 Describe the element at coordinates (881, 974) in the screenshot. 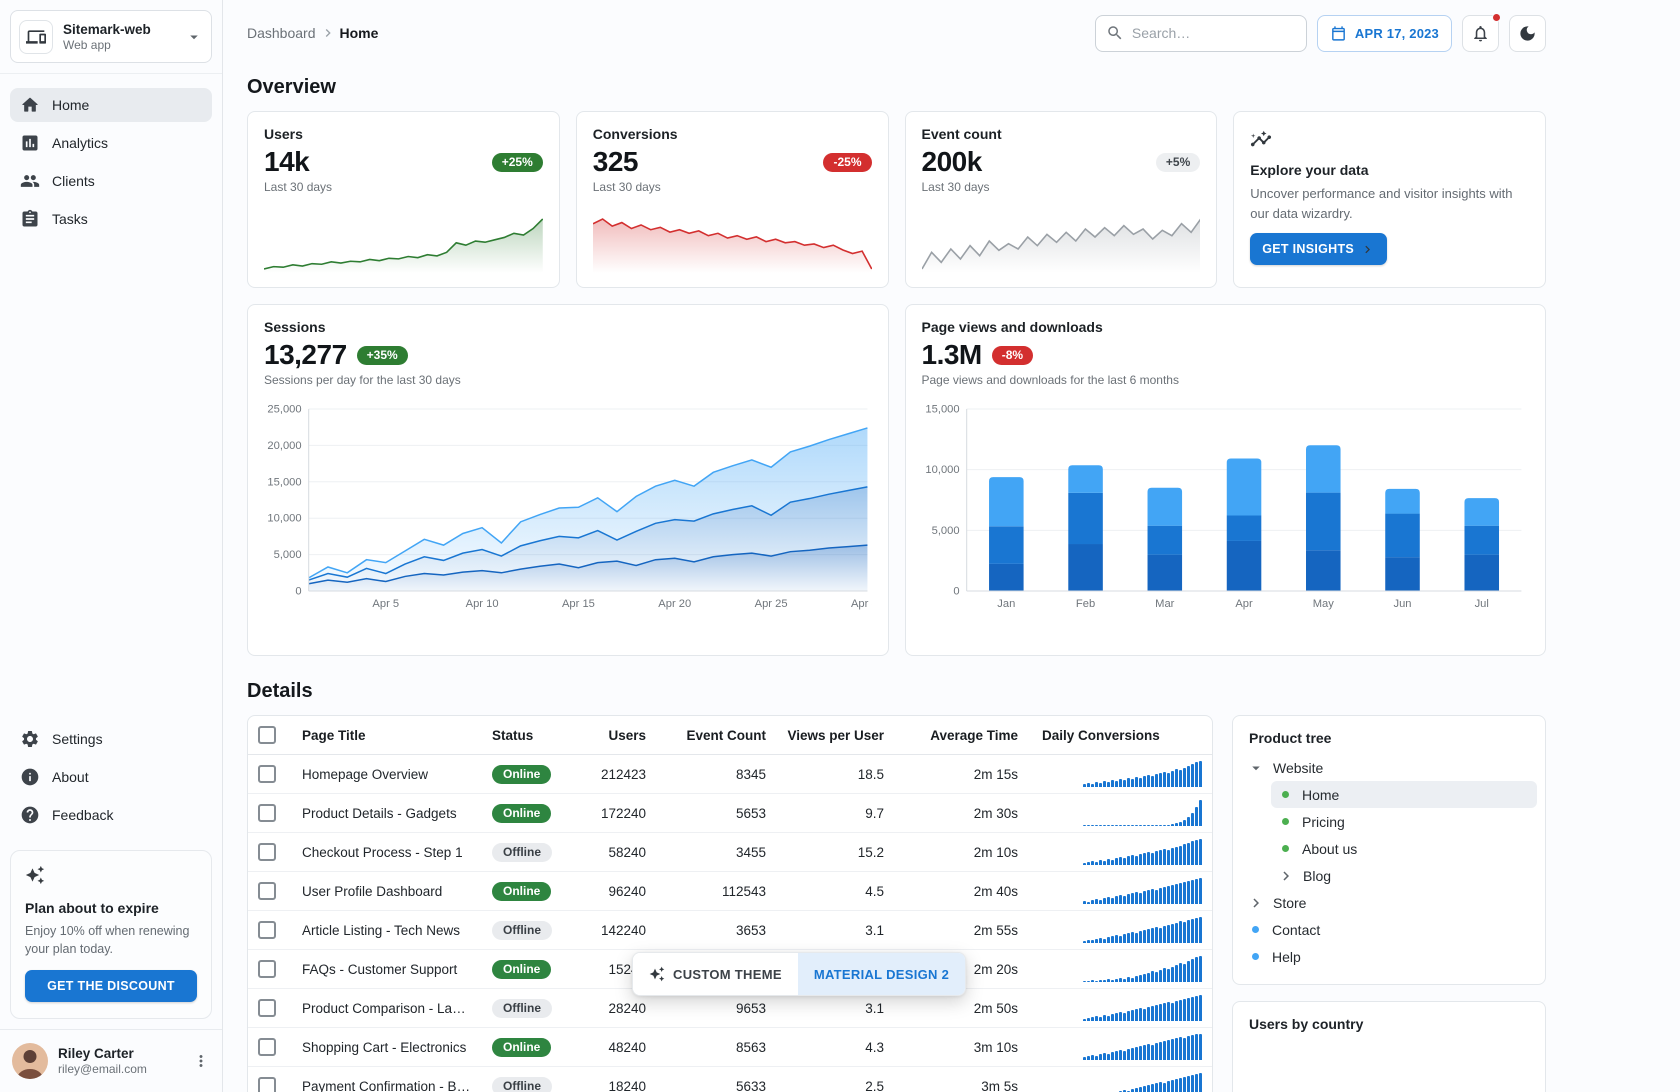

I see `material-design-2-button: MATERIAL DESIGN 2` at that location.